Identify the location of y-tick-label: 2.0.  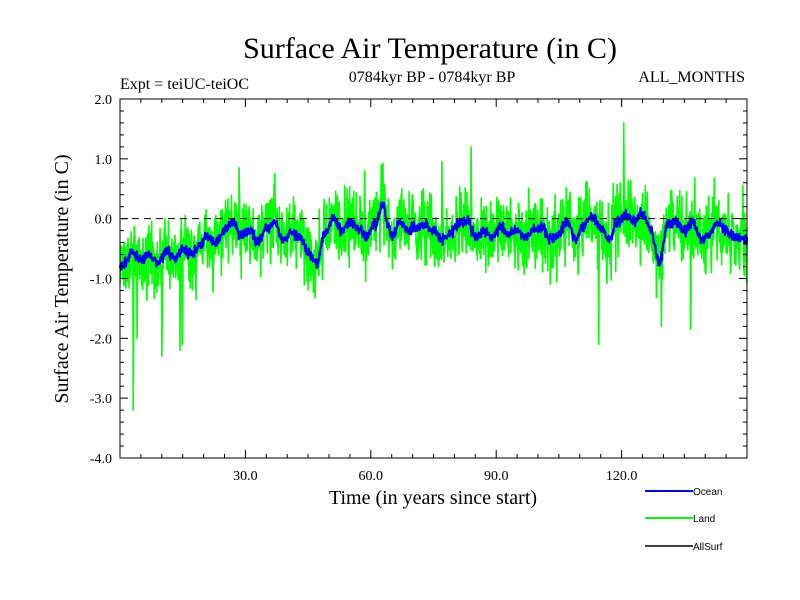
(104, 100).